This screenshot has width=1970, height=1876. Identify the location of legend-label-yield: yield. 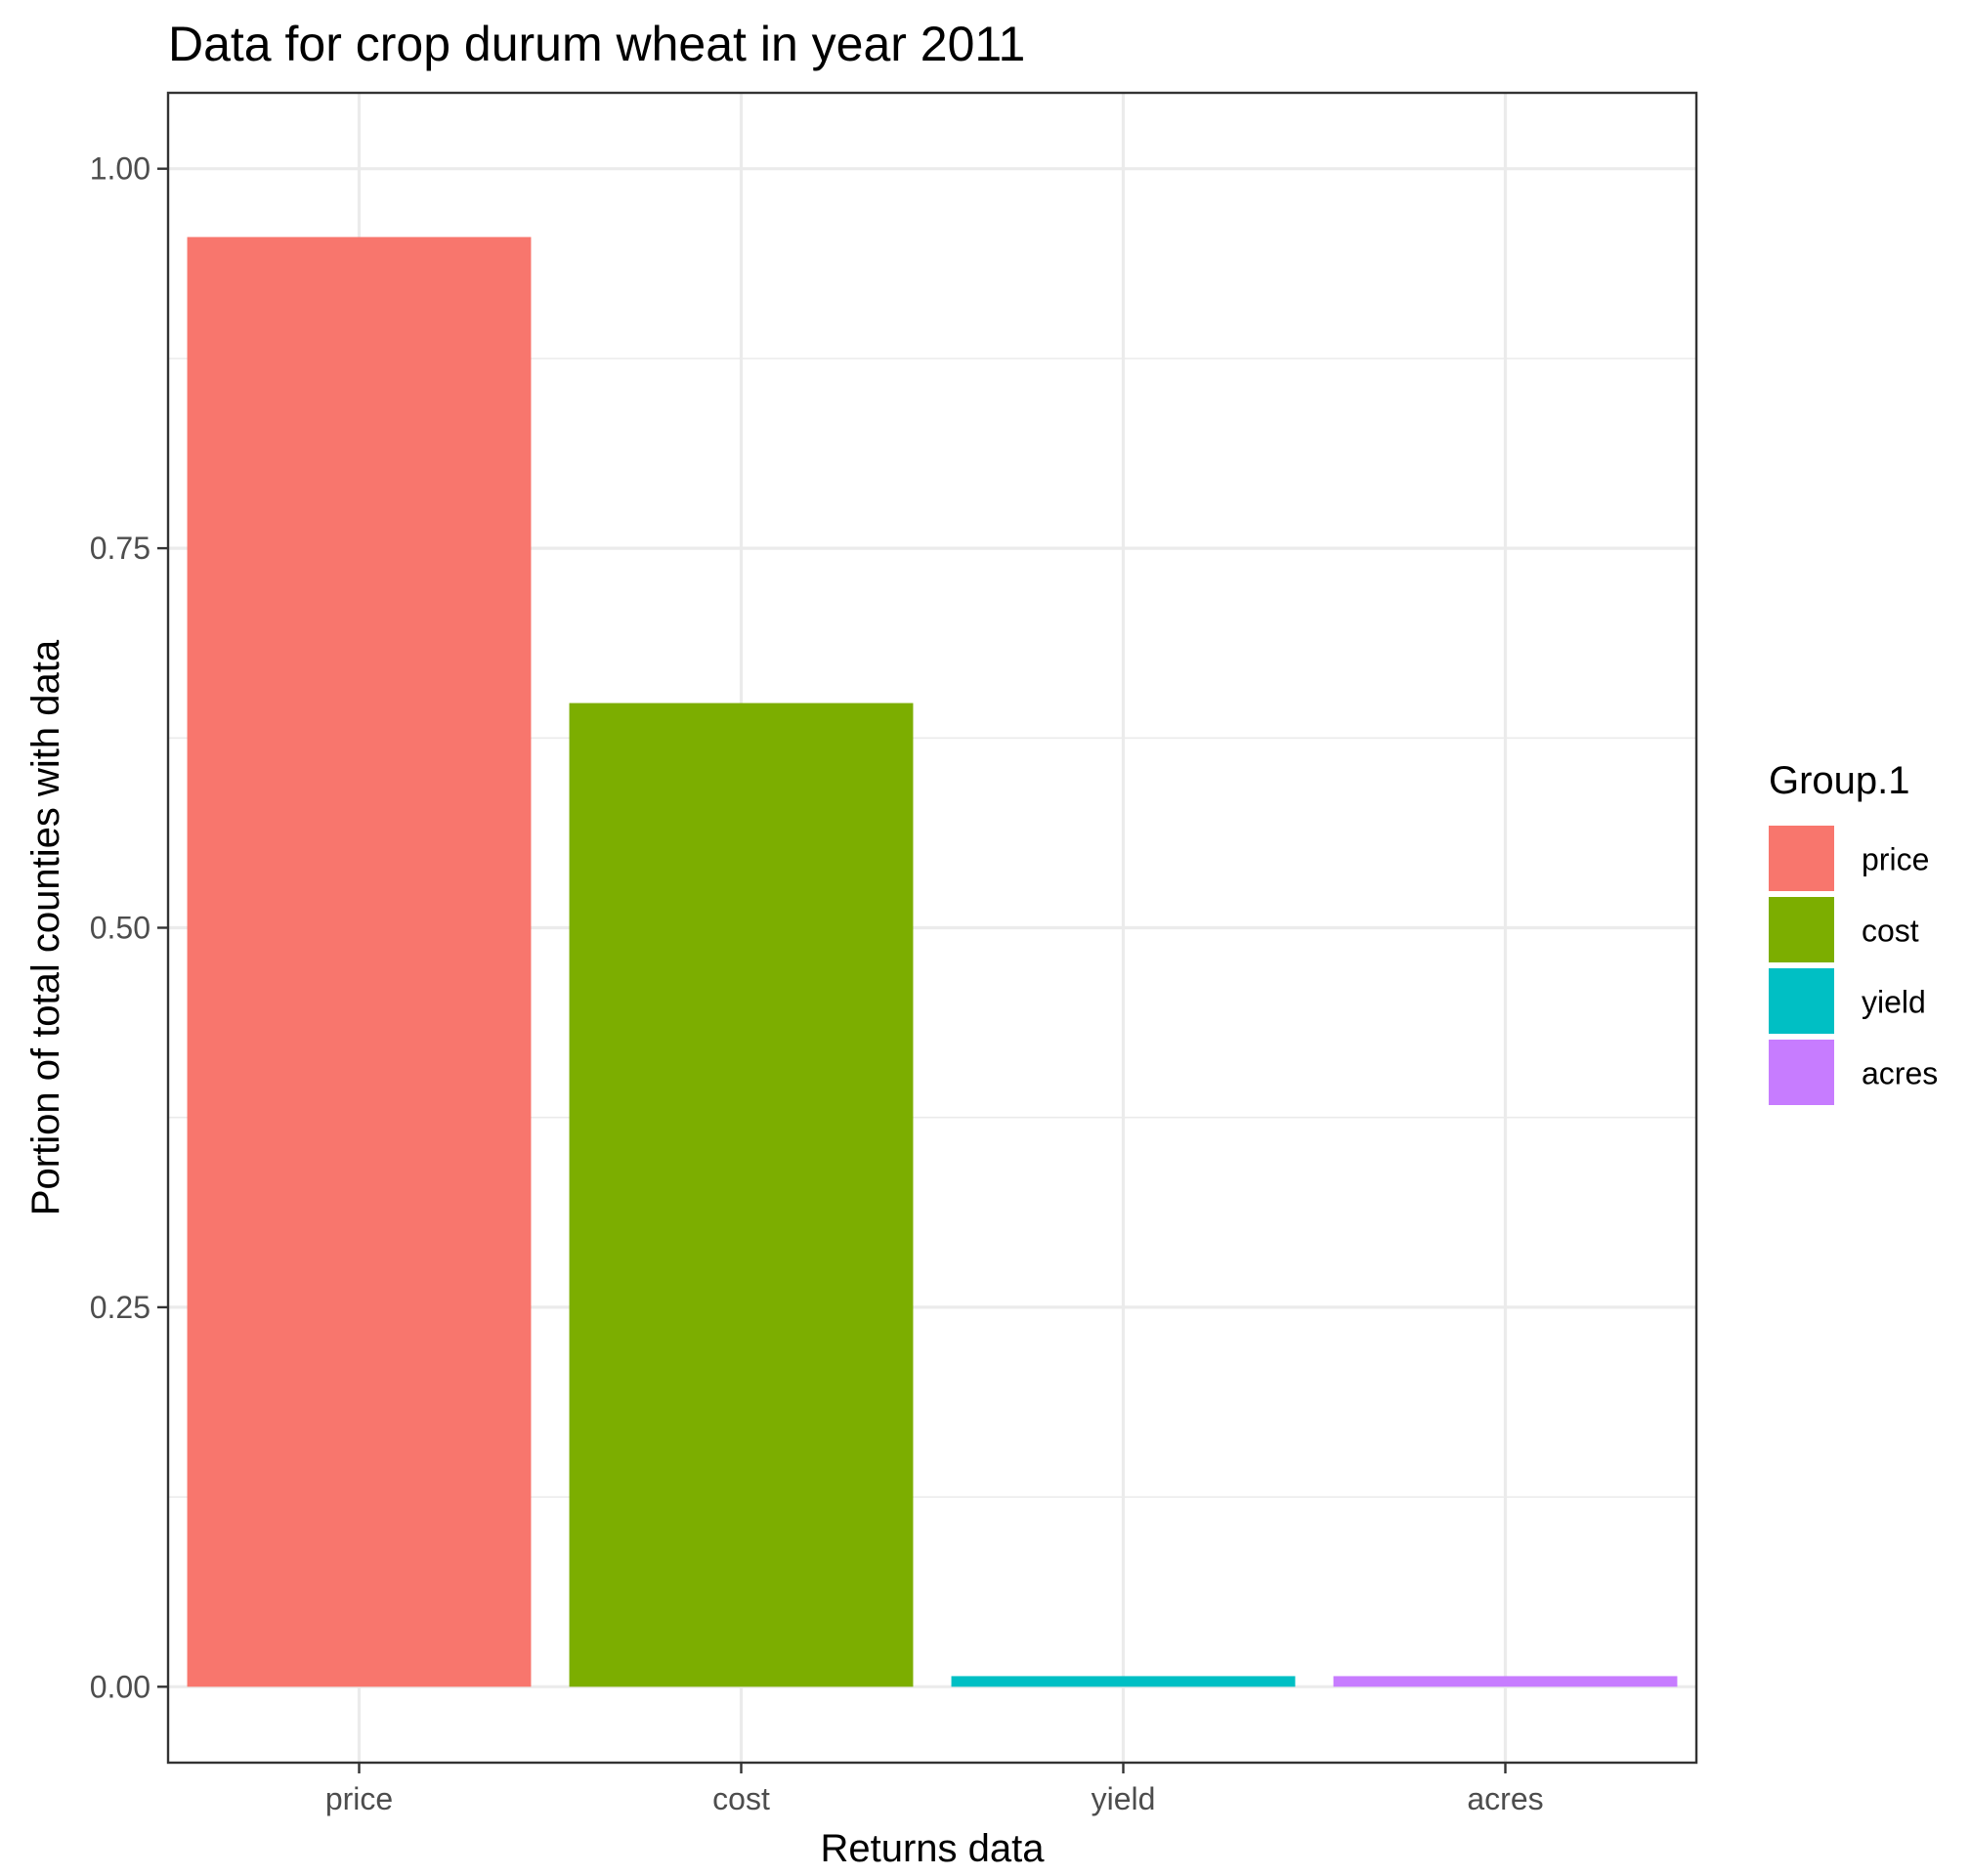
(1894, 1002).